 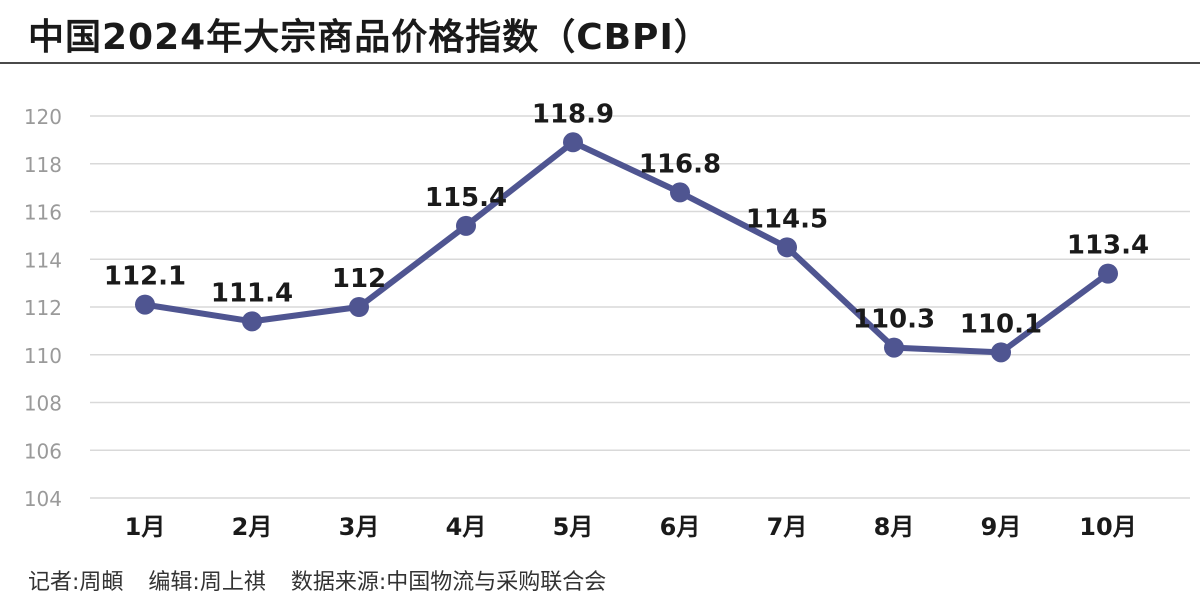 I want to click on x-axis-ticks: 1月 2月 3月 4月 5月 6月 7月 8月 9月 10月, so click(x=631, y=527).